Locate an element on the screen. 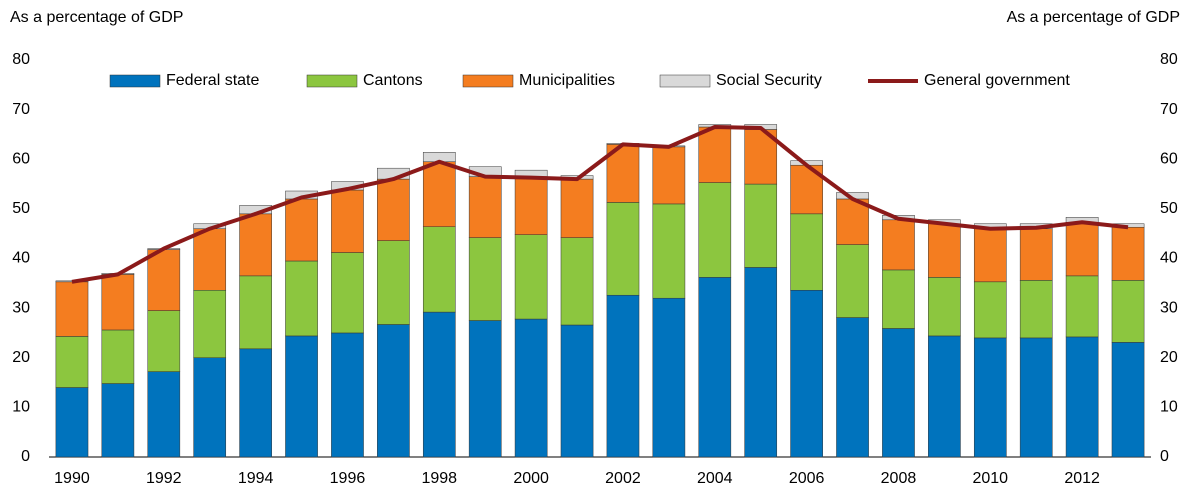 This screenshot has height=492, width=1185. y-tick-label: 60 is located at coordinates (21, 158).